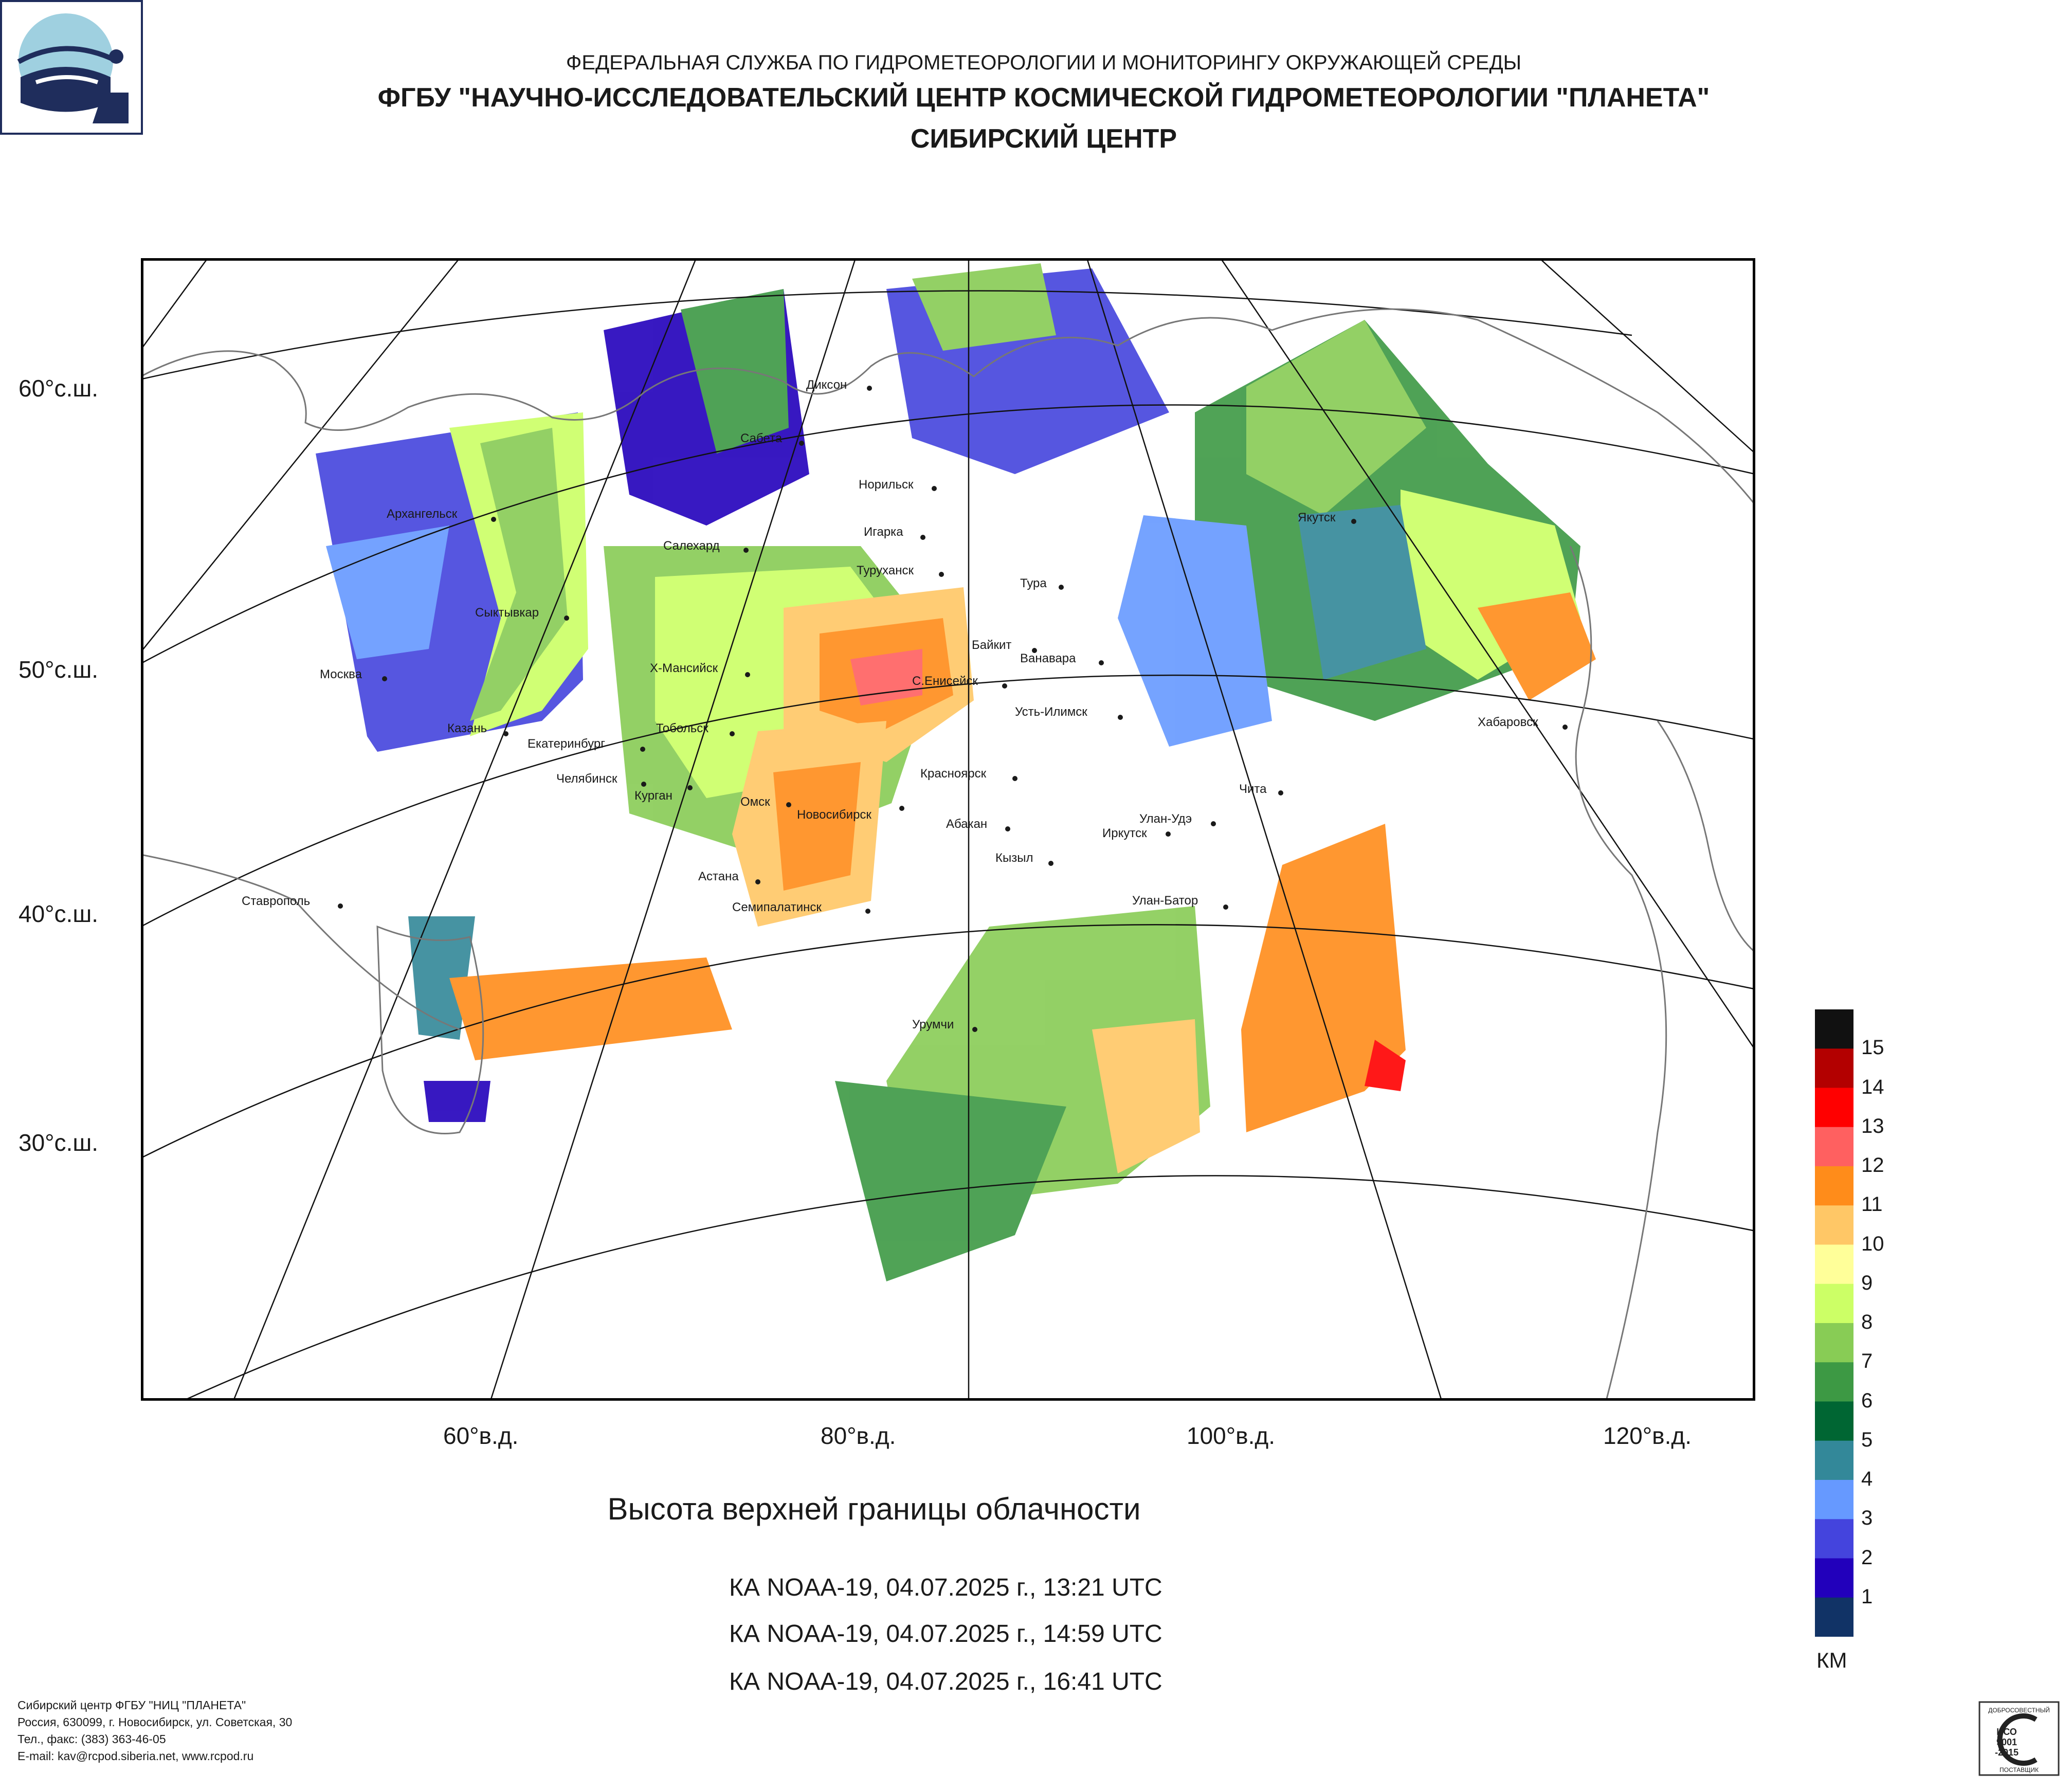 Image resolution: width=2072 pixels, height=1791 pixels. I want to click on legend-label: 12, so click(1872, 1166).